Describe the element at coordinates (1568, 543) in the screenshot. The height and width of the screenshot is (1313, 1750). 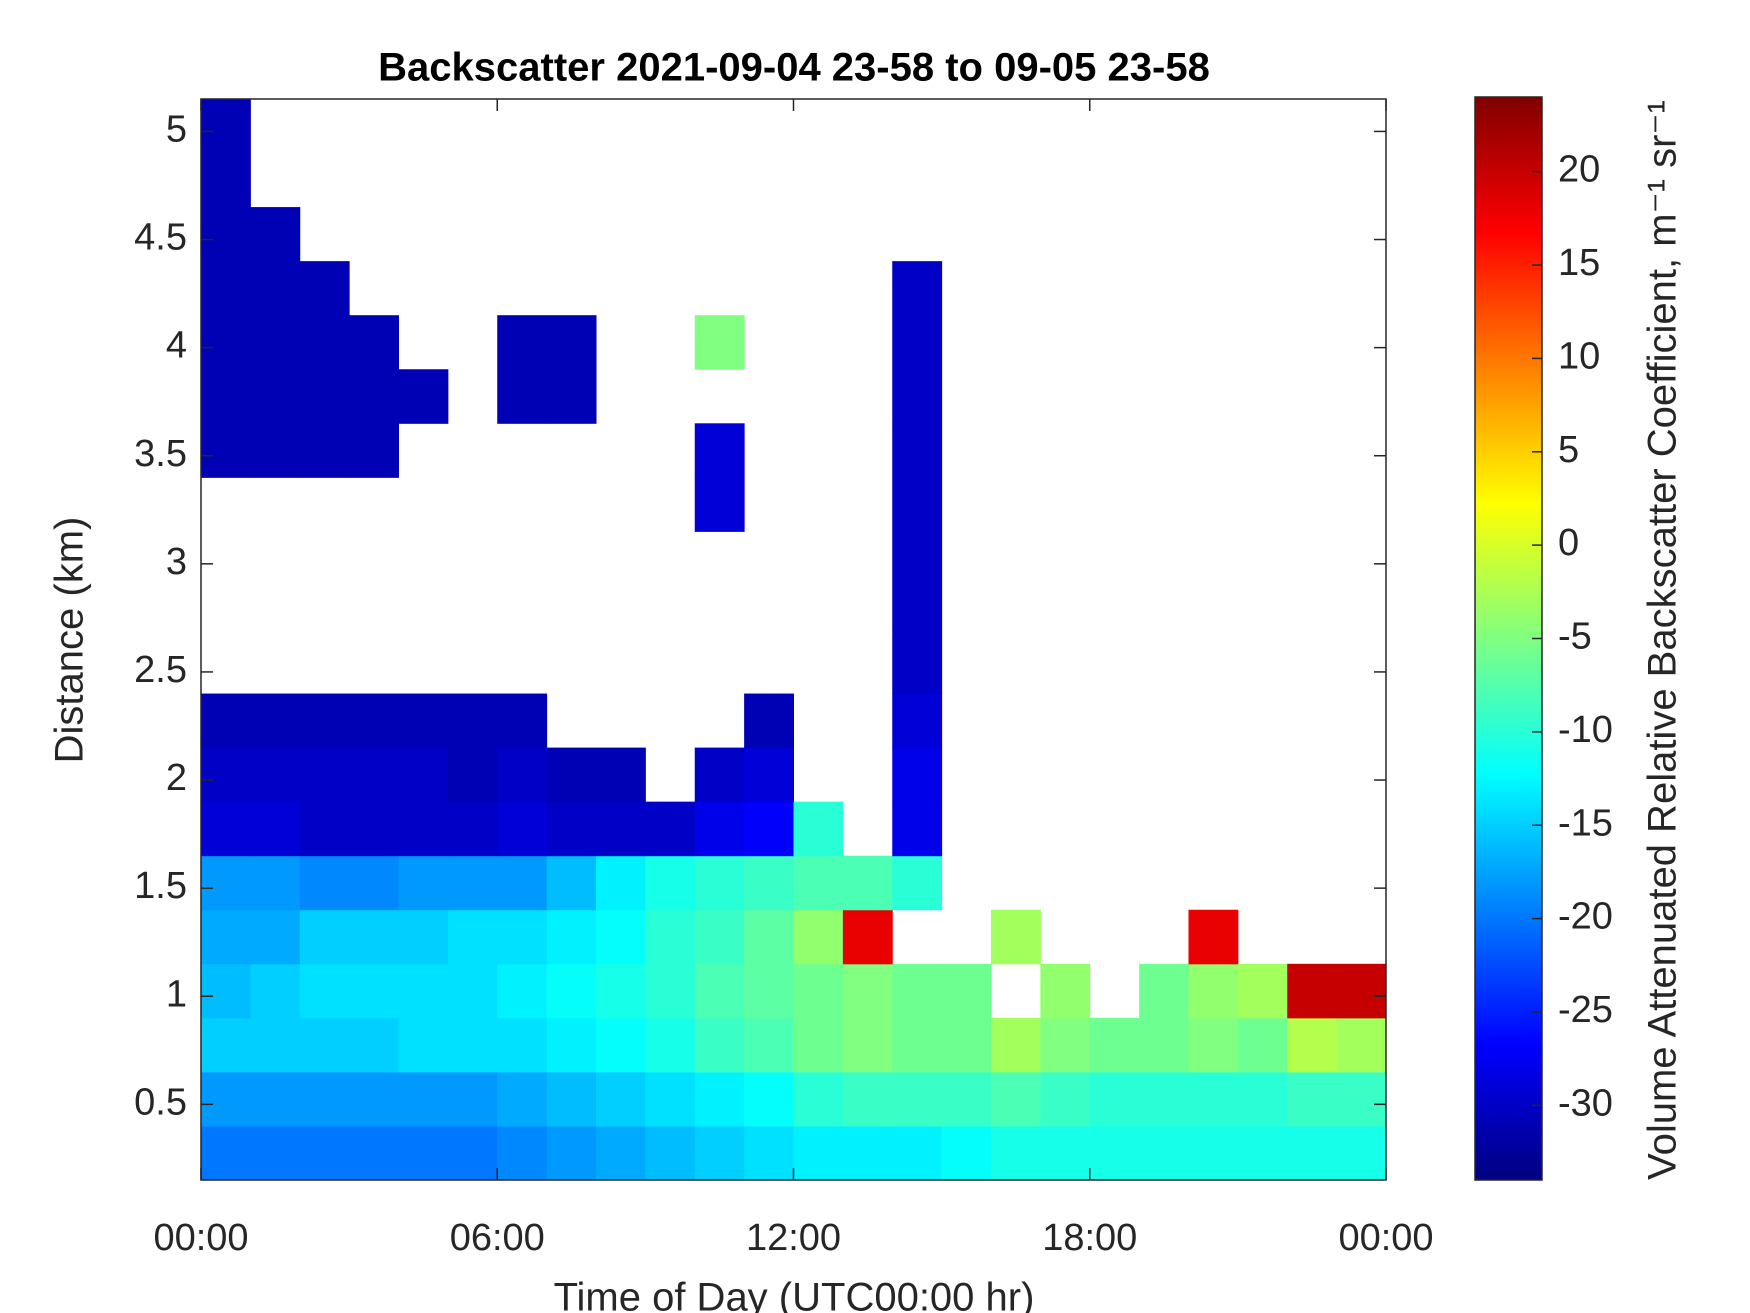
I see `colorbar-tick-label: 0` at that location.